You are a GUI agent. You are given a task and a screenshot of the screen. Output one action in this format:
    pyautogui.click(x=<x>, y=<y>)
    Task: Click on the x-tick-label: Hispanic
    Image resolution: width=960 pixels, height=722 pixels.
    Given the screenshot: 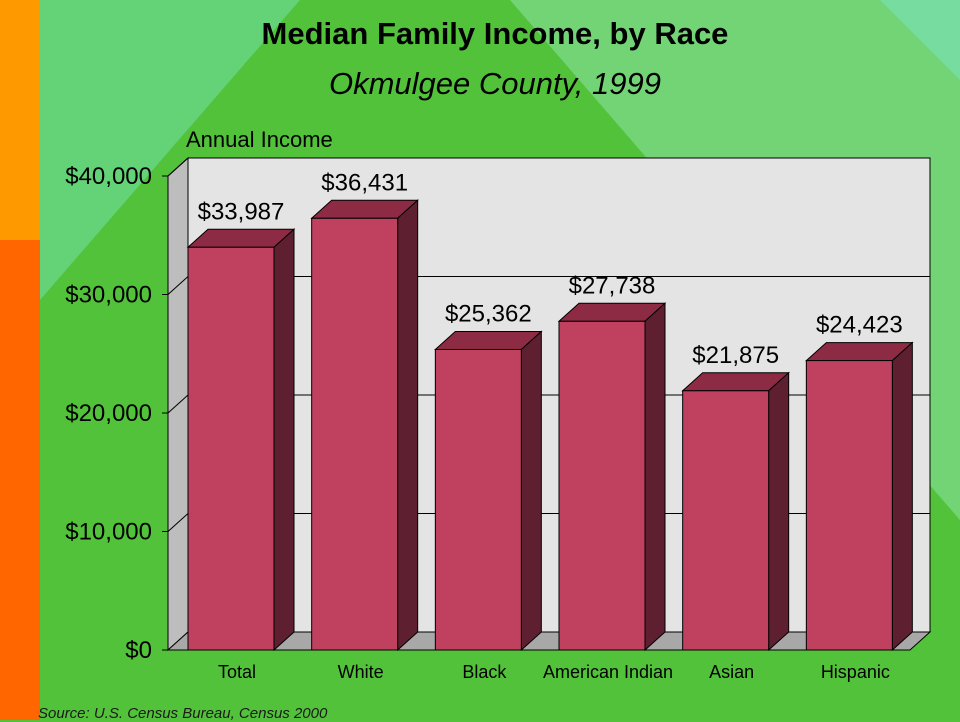 What is the action you would take?
    pyautogui.click(x=855, y=672)
    